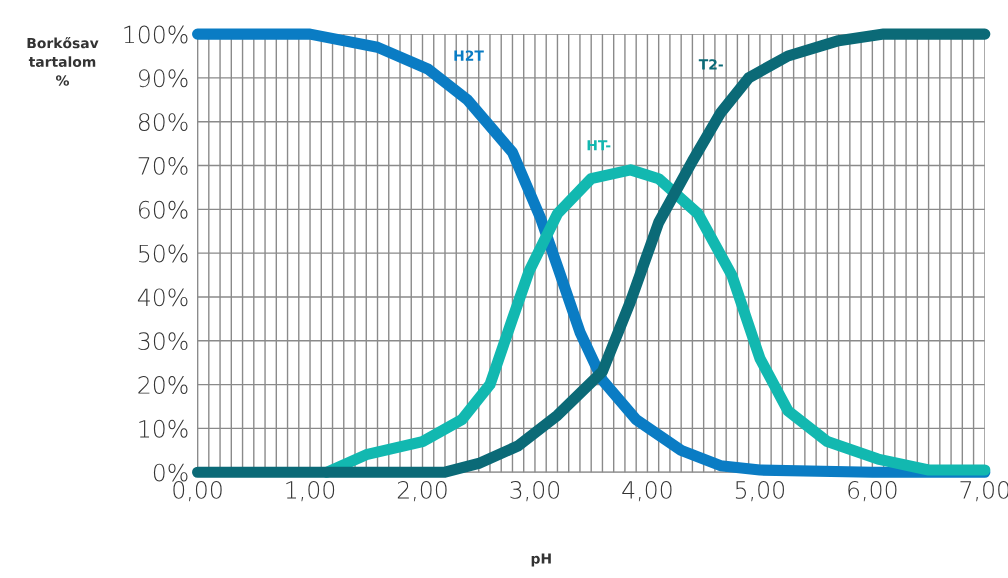 The height and width of the screenshot is (578, 1008). I want to click on x-tick-label: 5,00, so click(759, 491).